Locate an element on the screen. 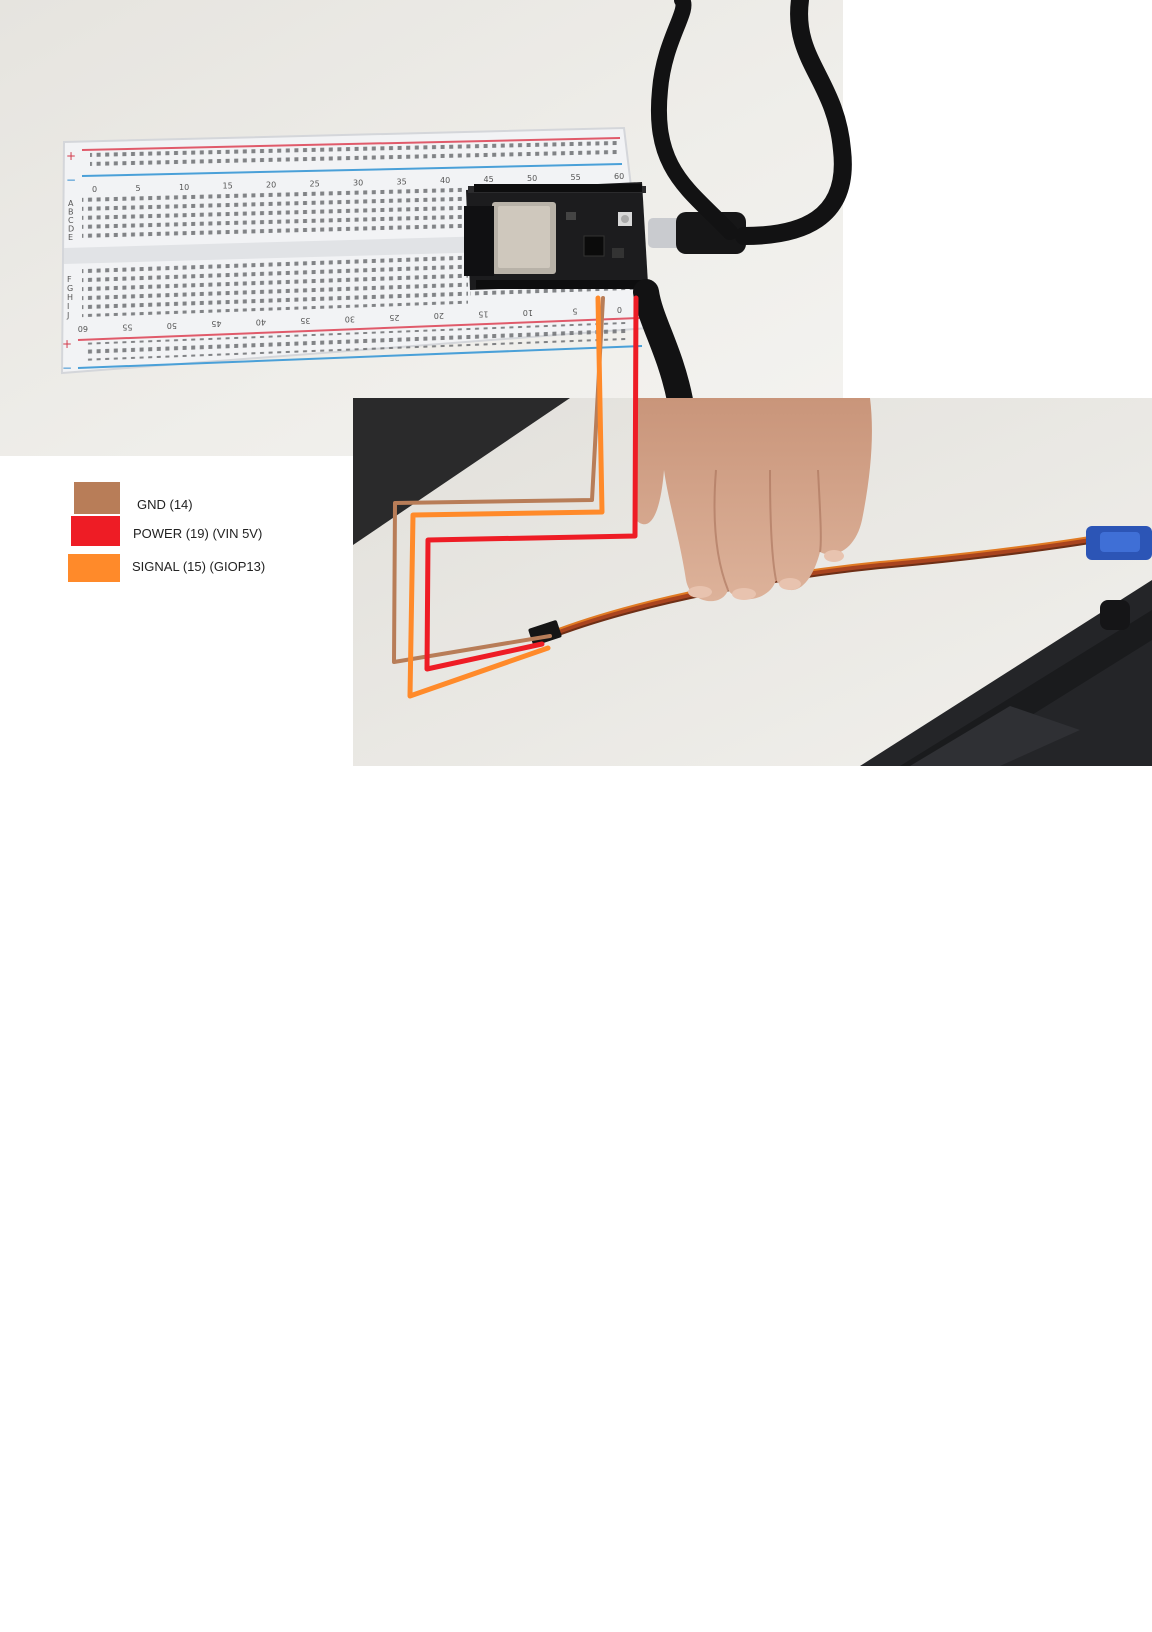 This screenshot has width=1152, height=1632. breadboard-row-letter: F is located at coordinates (69, 279).